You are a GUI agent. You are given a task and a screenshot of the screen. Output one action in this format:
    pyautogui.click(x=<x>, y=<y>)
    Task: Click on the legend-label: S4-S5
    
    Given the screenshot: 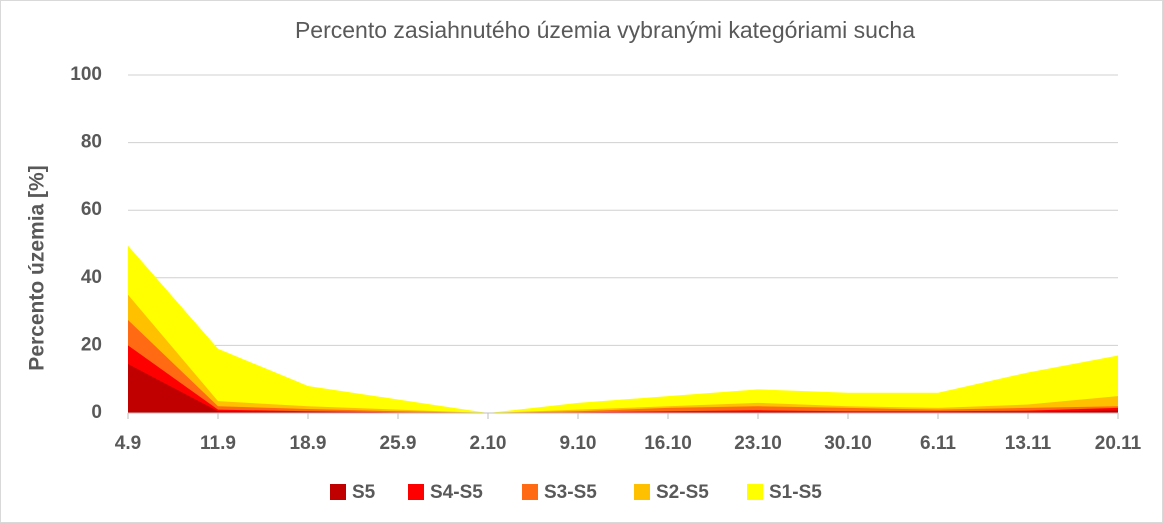 What is the action you would take?
    pyautogui.click(x=456, y=492)
    